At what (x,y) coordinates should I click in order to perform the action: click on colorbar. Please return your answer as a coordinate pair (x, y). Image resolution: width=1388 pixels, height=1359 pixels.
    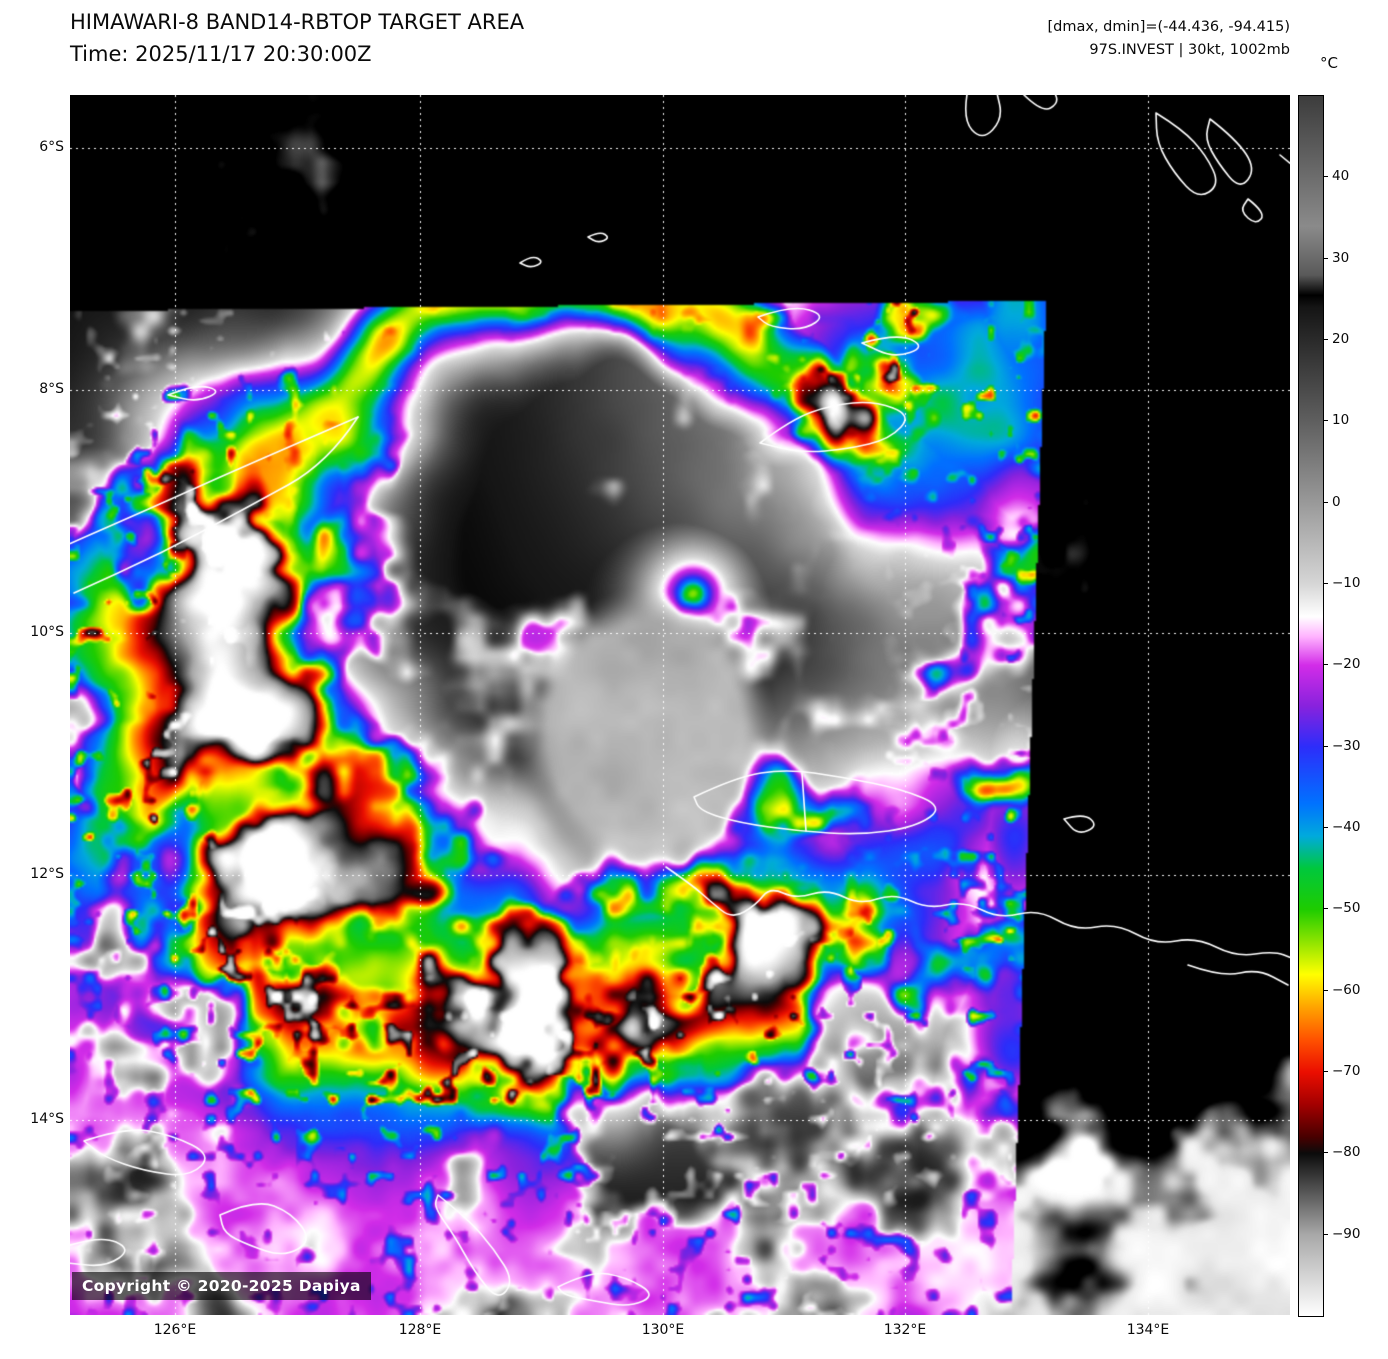
    Looking at the image, I should click on (1311, 706).